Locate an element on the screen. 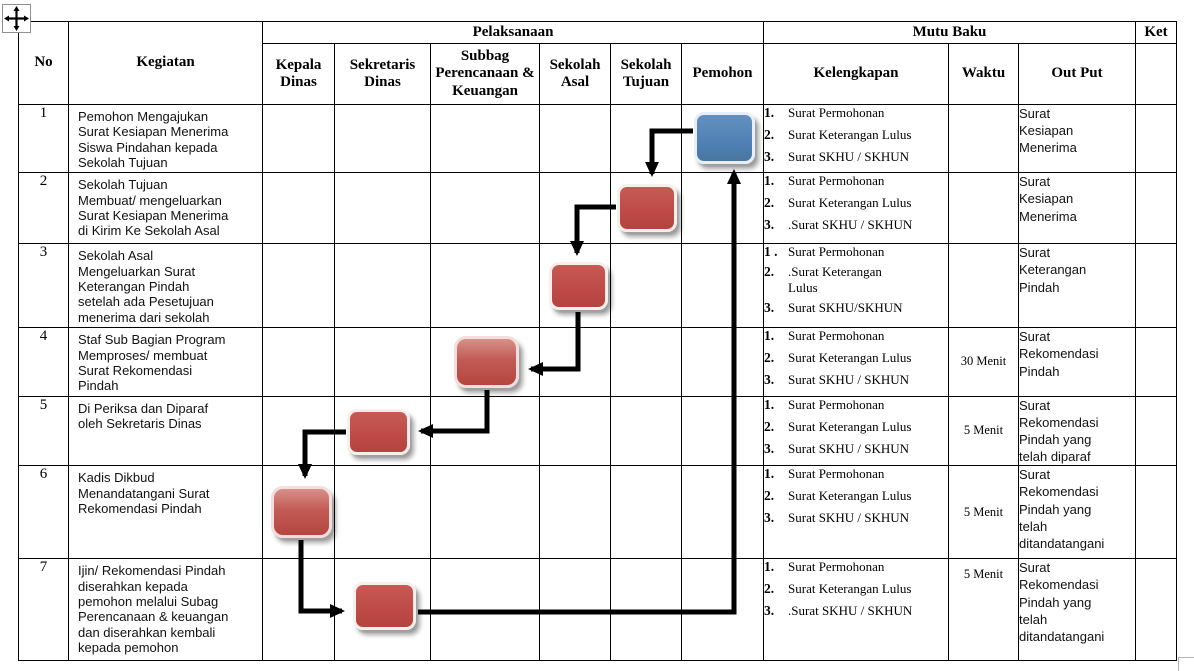 The height and width of the screenshot is (671, 1194). flow-node-step-5-sekretaris is located at coordinates (378, 432).